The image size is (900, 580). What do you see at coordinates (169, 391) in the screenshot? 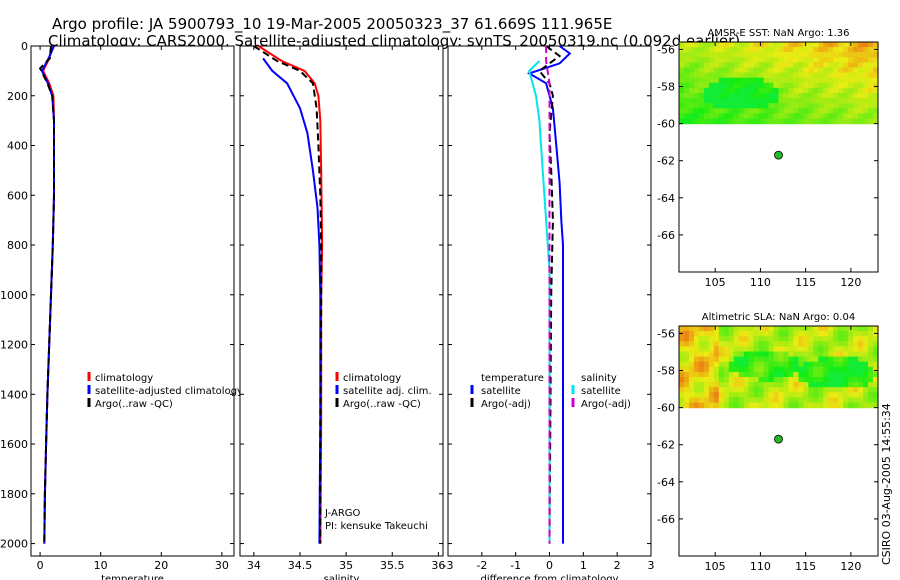
I see `legend-label: satellite-adjusted climatology` at bounding box center [169, 391].